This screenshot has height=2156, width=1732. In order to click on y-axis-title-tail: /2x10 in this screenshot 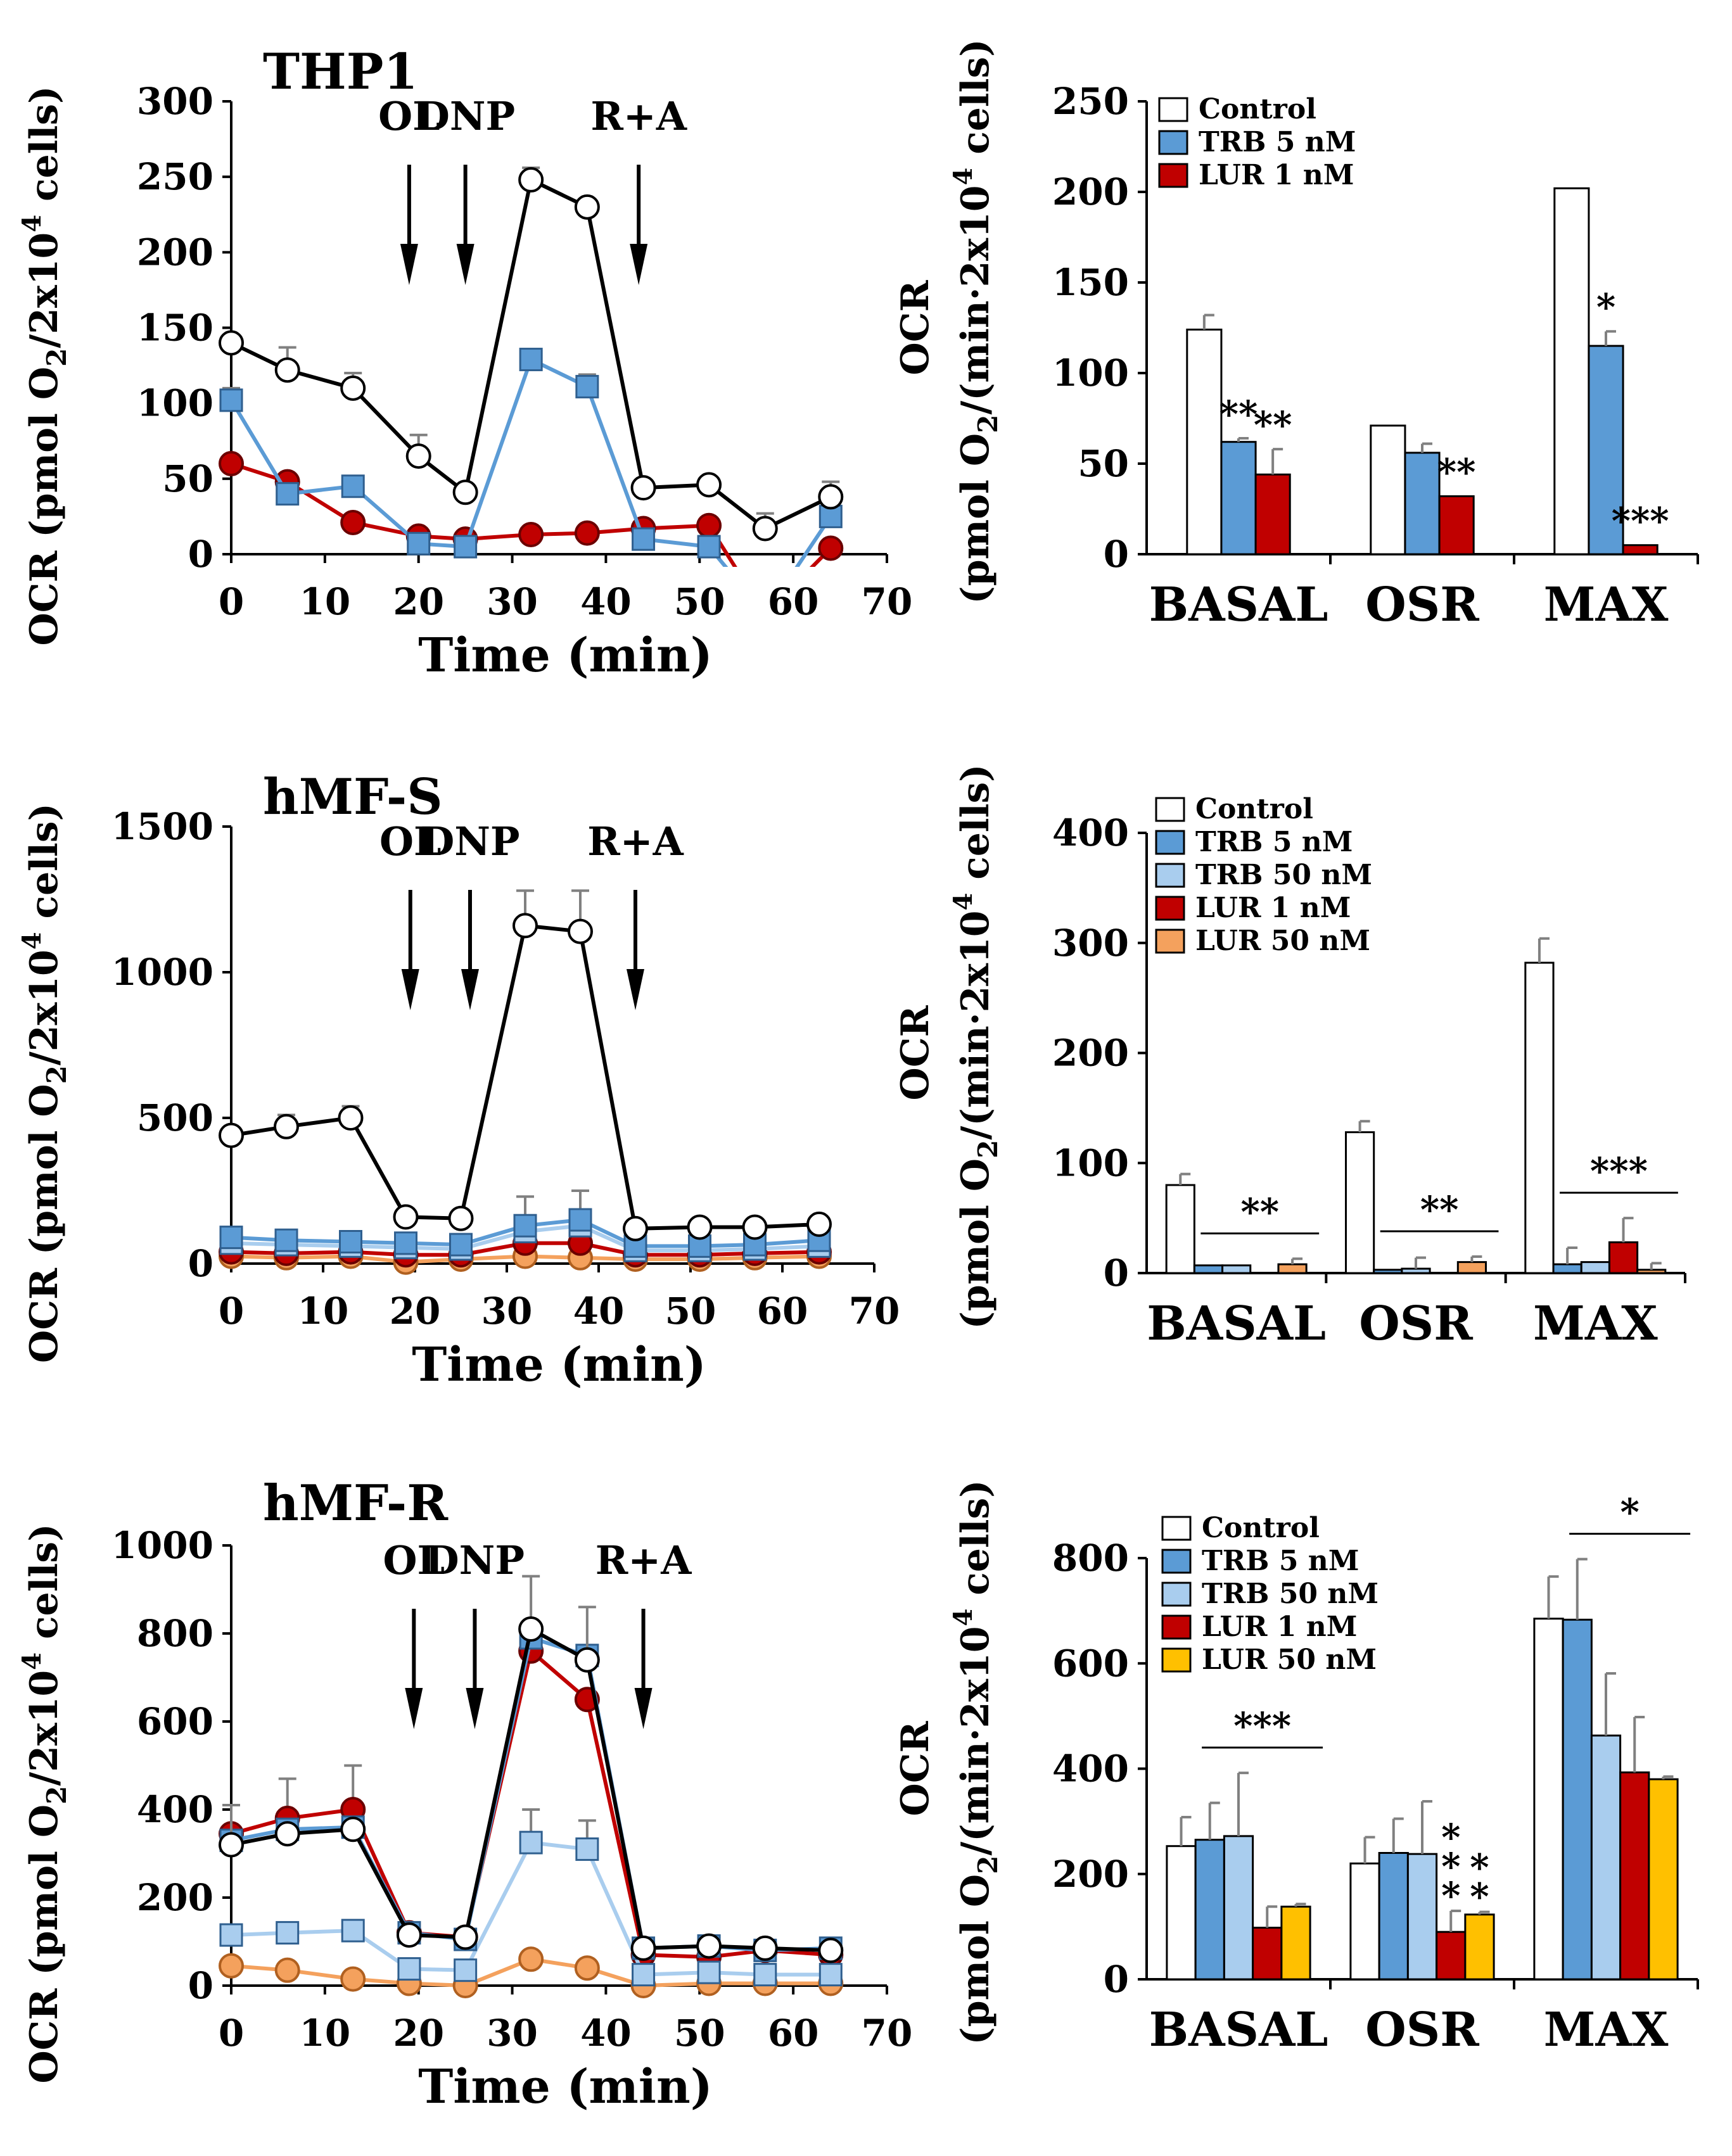, I will do `click(44, 1007)`.